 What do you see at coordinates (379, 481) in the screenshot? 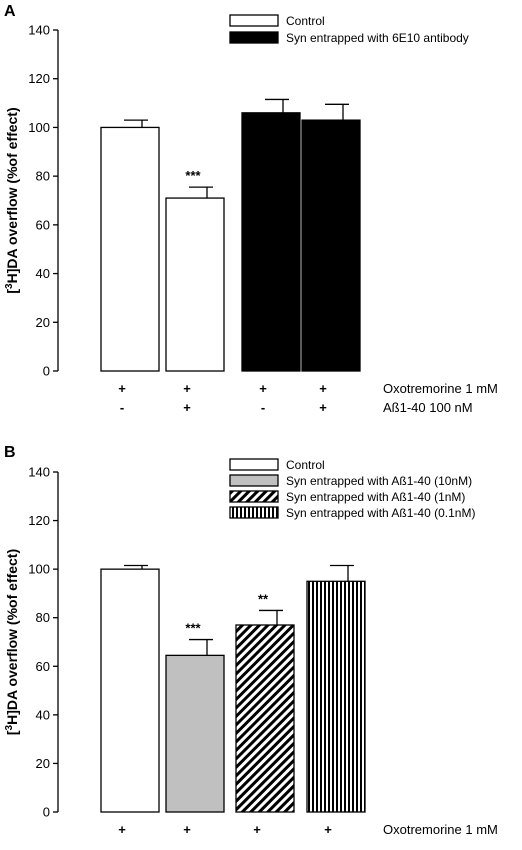
I see `legend-label: Syn entrapped with Aß1-40 (10nM)` at bounding box center [379, 481].